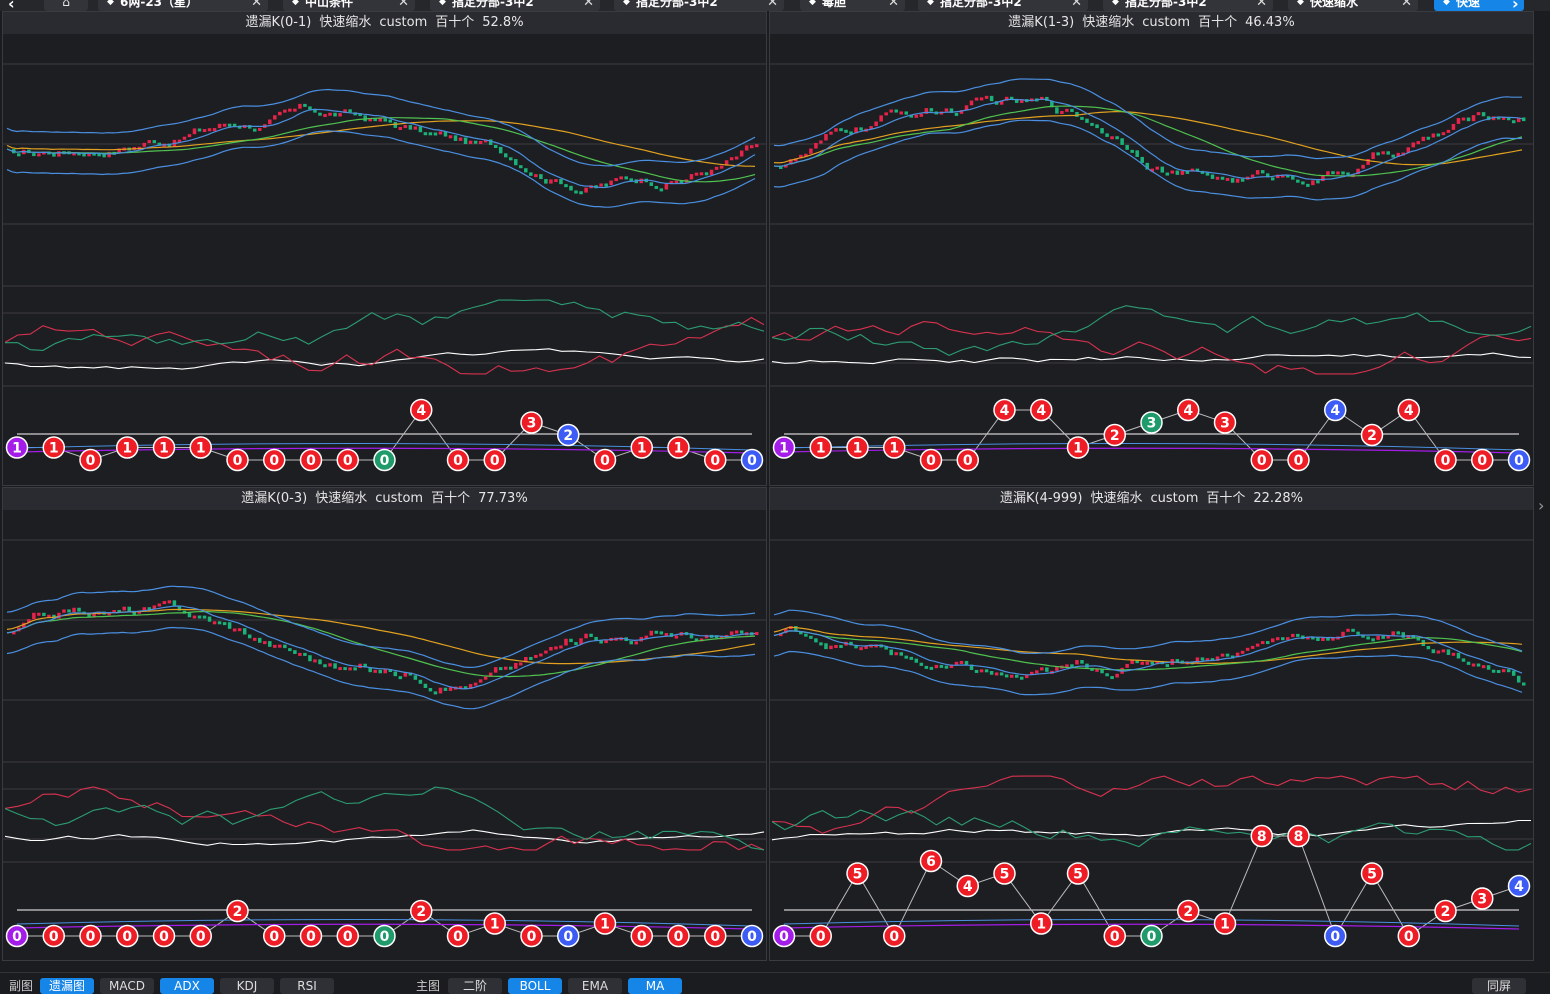 Image resolution: width=1550 pixels, height=994 pixels. I want to click on miss-ball: 3, so click(1225, 422).